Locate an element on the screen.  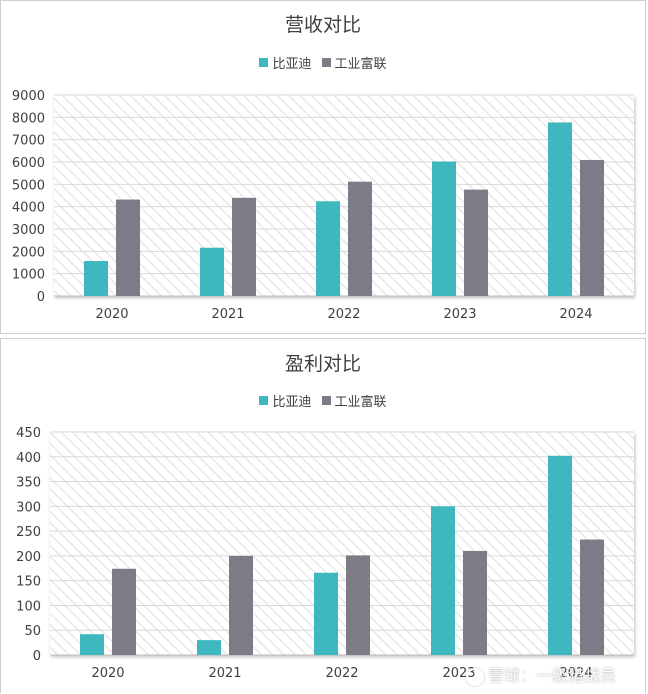
watermark-text: 雪球：一级猎战员 is located at coordinates (552, 675).